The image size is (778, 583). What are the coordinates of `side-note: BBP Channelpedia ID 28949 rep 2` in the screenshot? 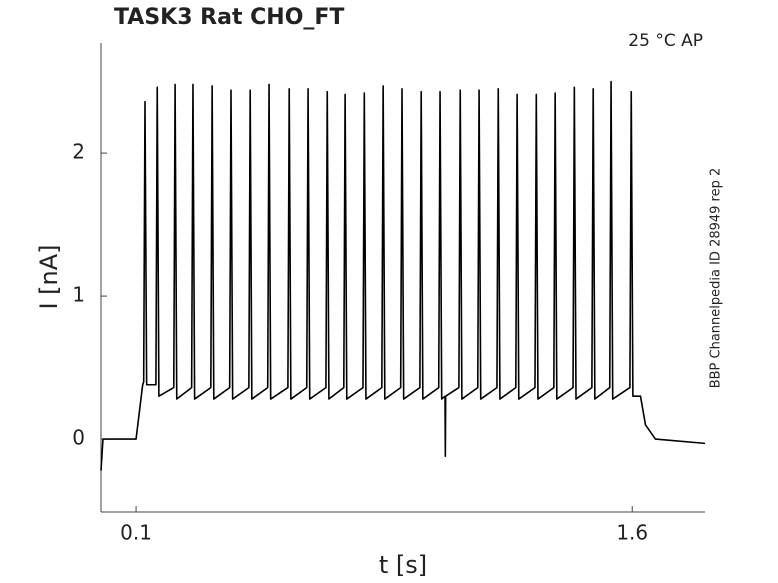 It's located at (716, 278).